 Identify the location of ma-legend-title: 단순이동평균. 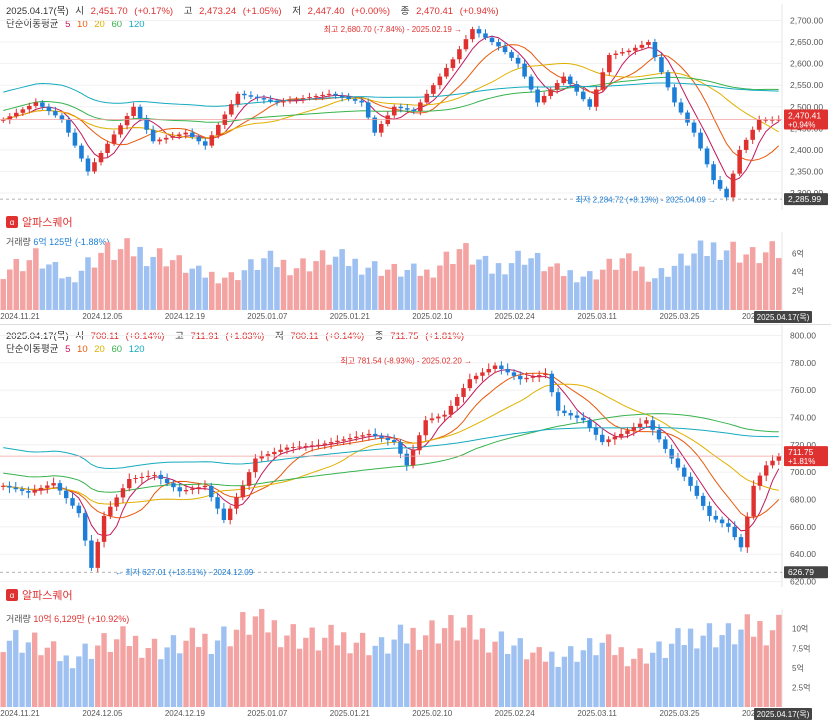
(32, 24).